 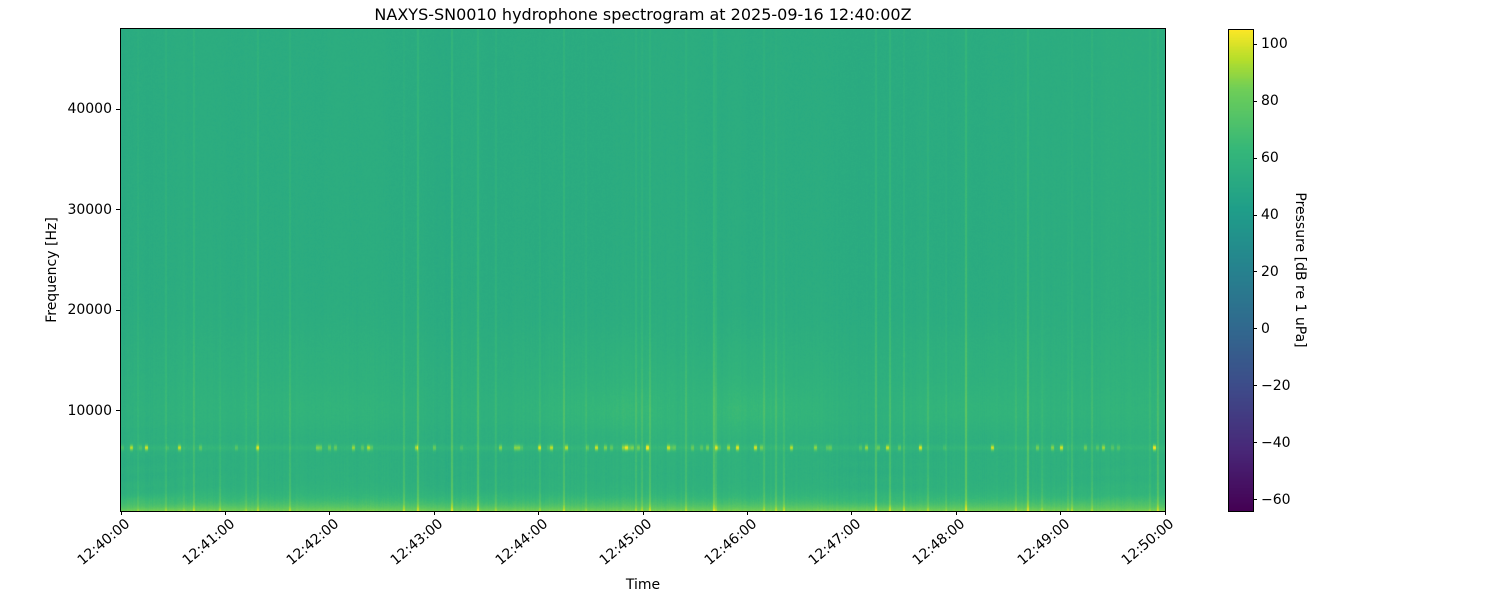 I want to click on x-tick-label: 12:40:00, so click(x=104, y=542).